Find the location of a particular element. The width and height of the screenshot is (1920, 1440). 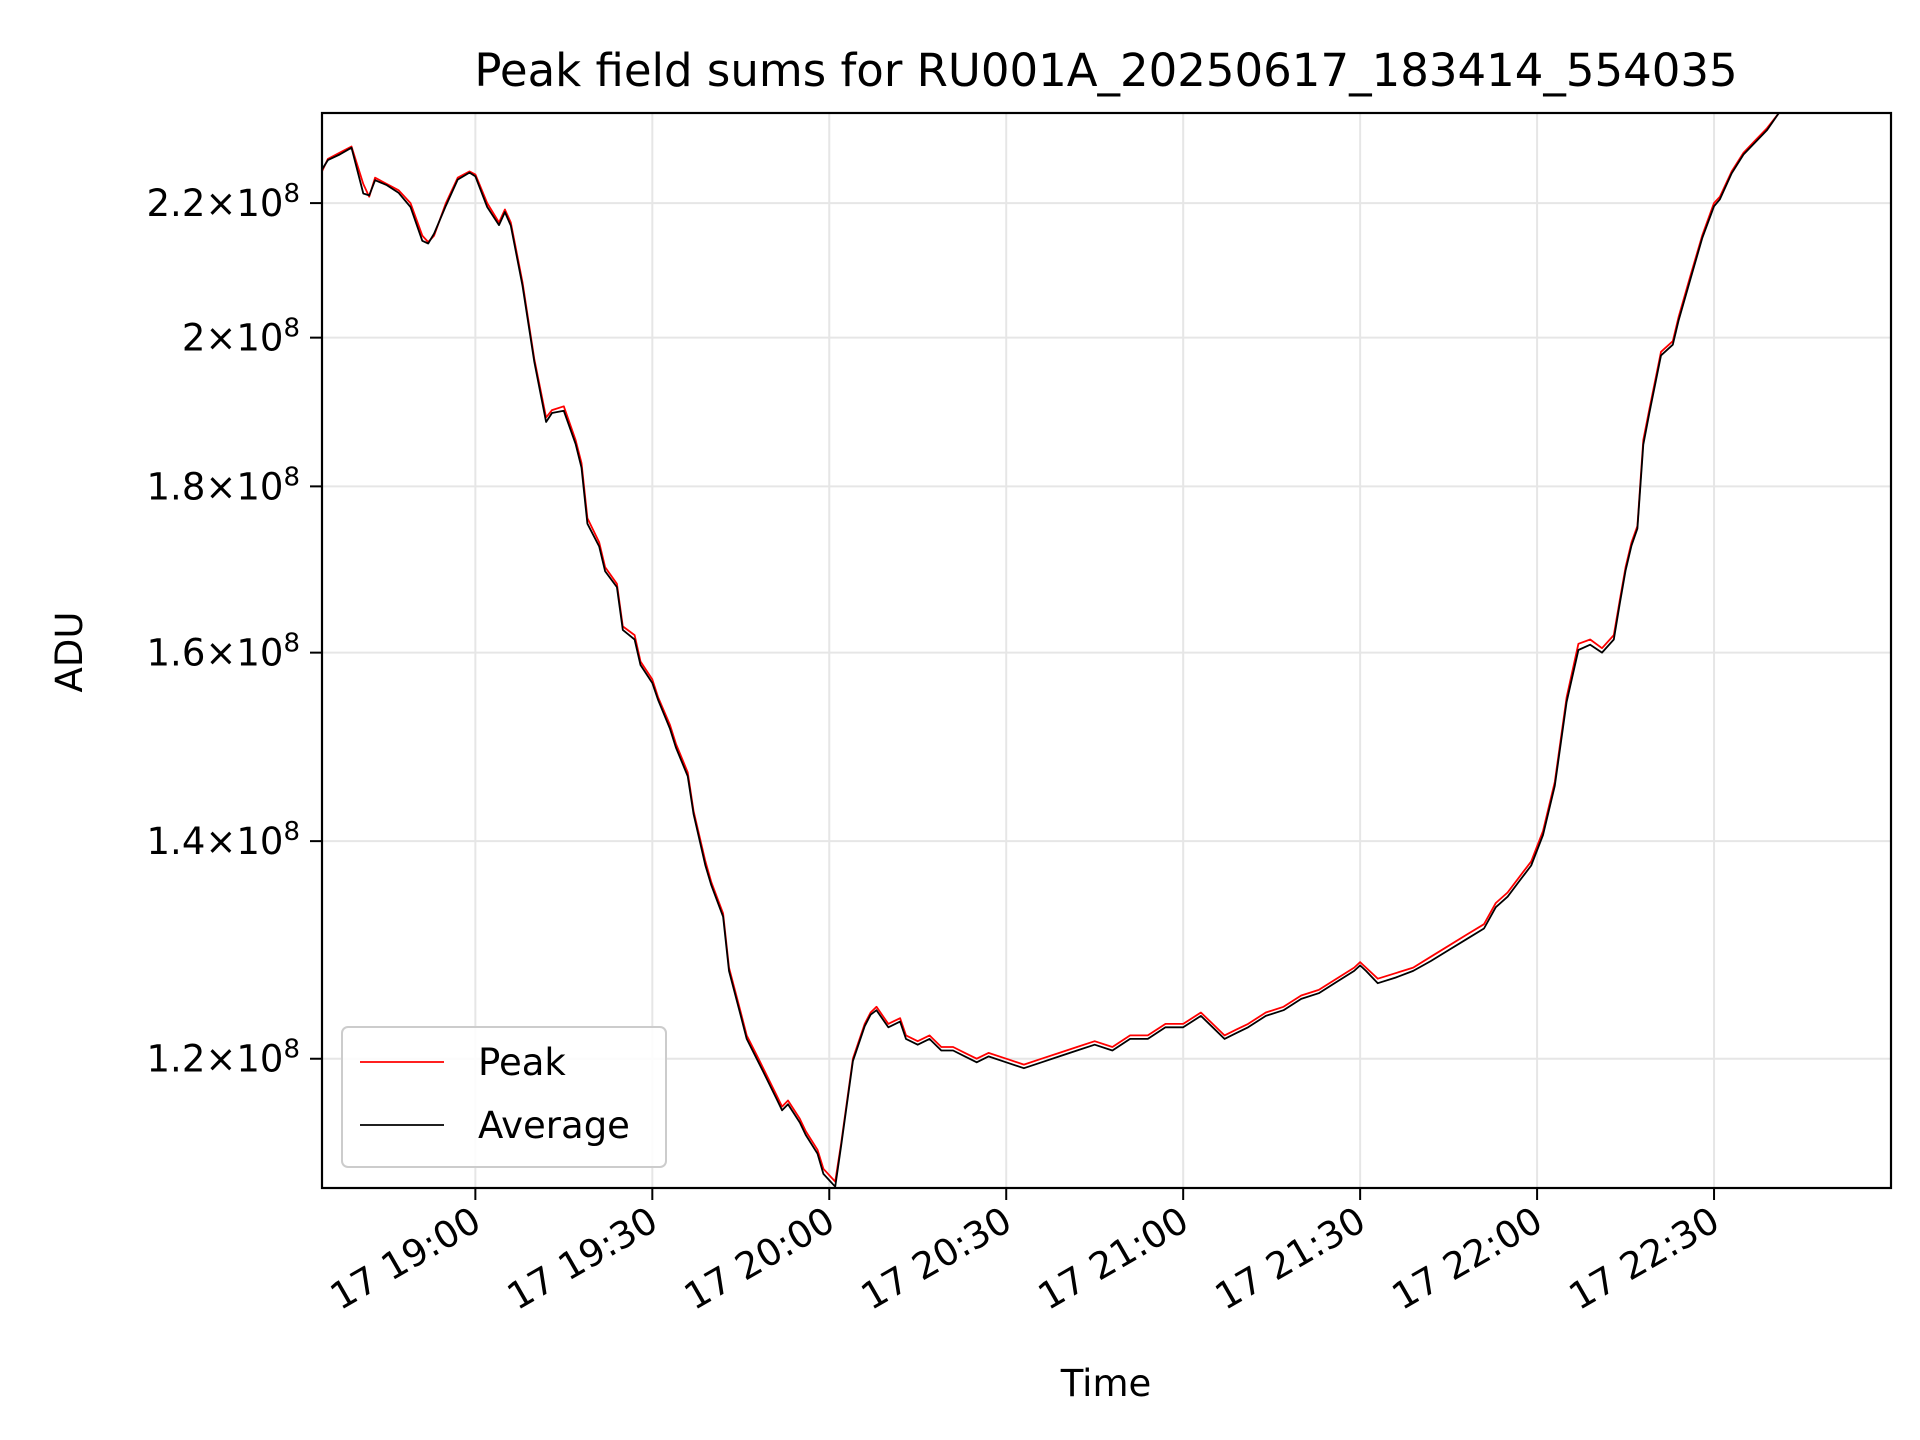

y-tick-label: 1.2×108 is located at coordinates (223, 1058).